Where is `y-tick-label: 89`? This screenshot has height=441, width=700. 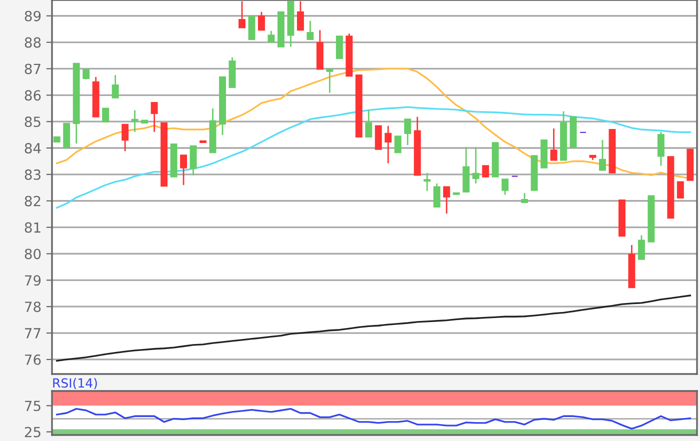
y-tick-label: 89 is located at coordinates (32, 16).